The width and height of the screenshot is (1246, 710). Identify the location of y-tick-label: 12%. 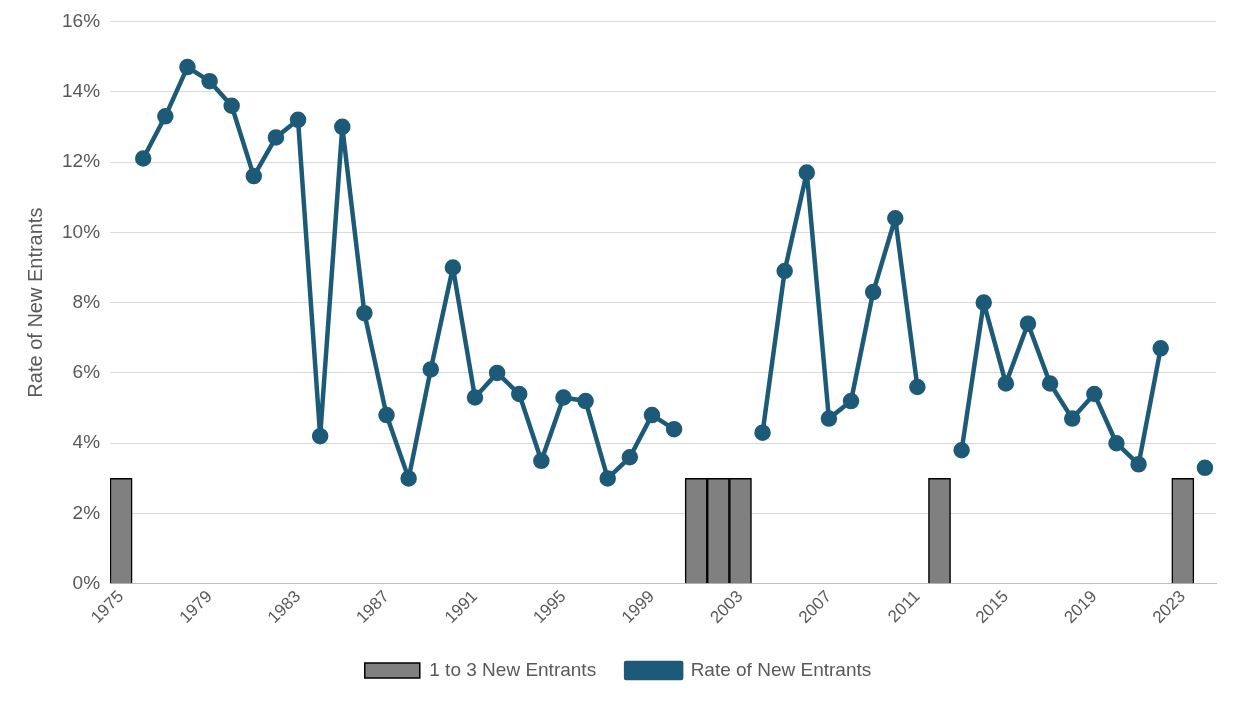
(81, 161).